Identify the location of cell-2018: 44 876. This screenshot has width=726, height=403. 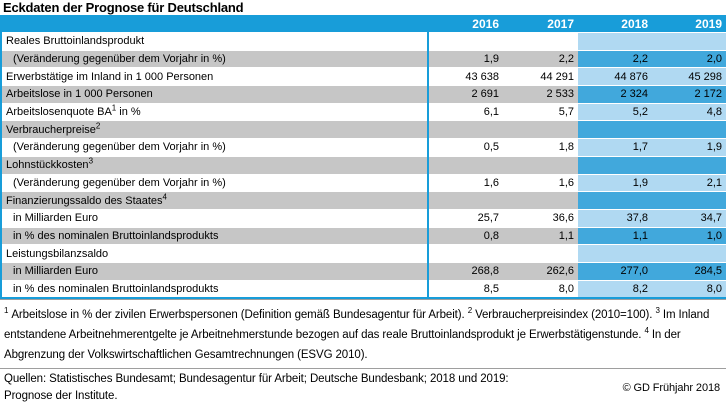
(615, 77).